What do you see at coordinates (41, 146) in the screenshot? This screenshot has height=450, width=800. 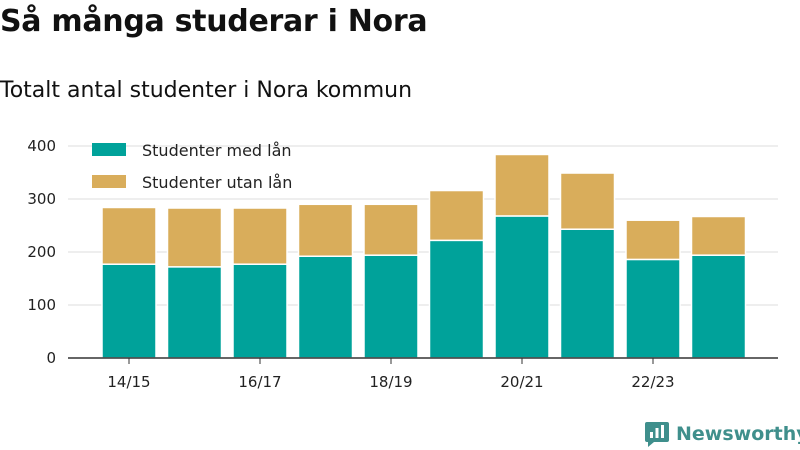 I see `y-tick-label: 400` at bounding box center [41, 146].